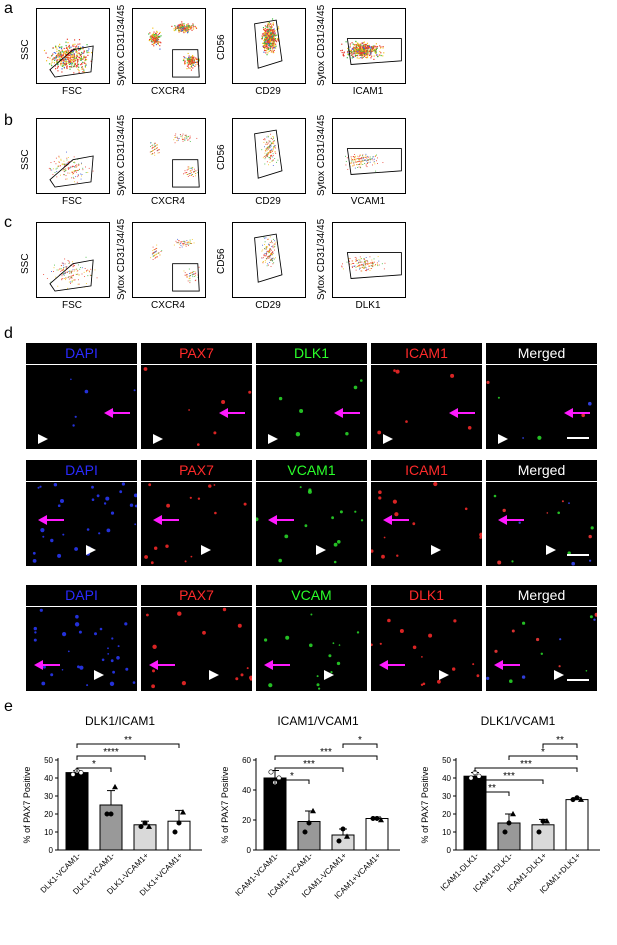  Describe the element at coordinates (368, 305) in the screenshot. I see `flow-xlabel: DLK1` at that location.